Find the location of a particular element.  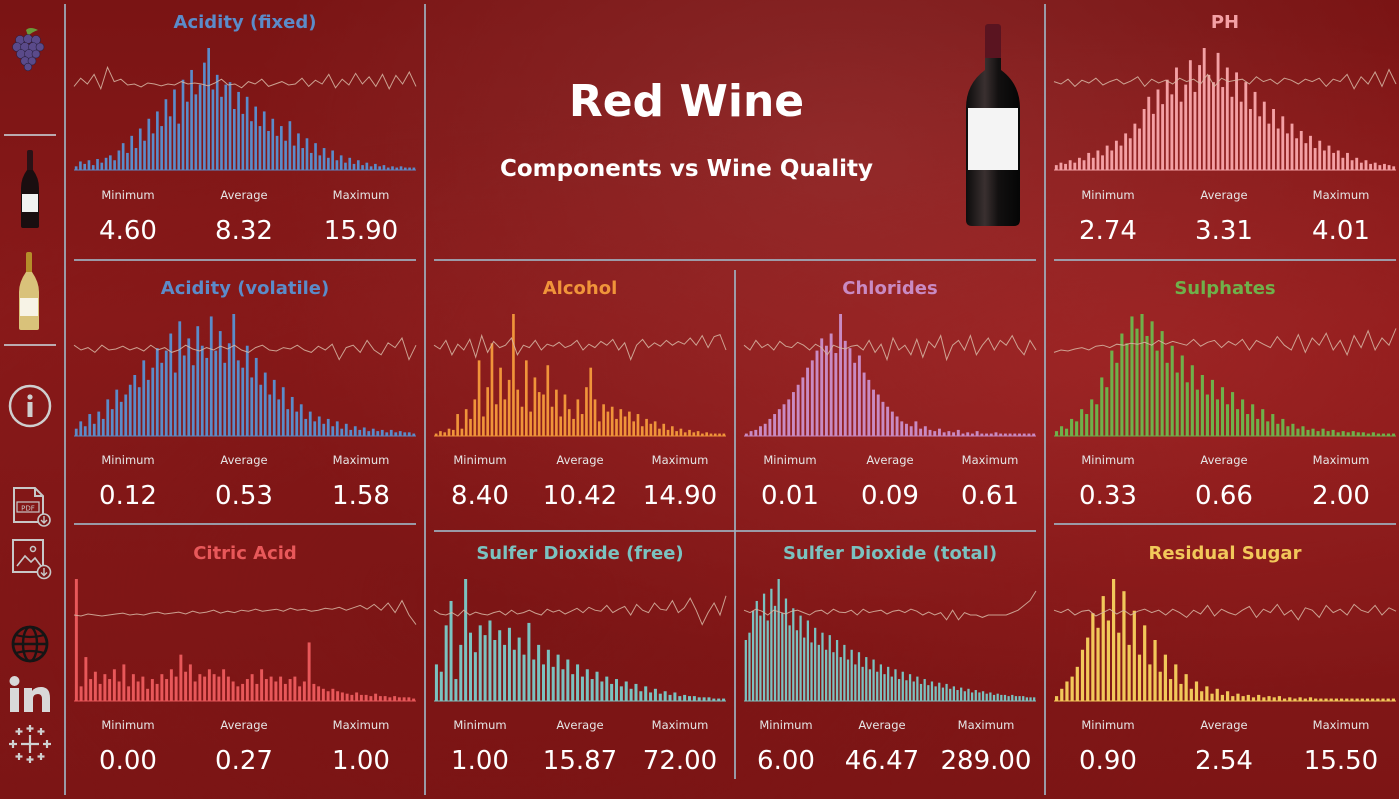

stat-value-max: 1.00 is located at coordinates (361, 761).